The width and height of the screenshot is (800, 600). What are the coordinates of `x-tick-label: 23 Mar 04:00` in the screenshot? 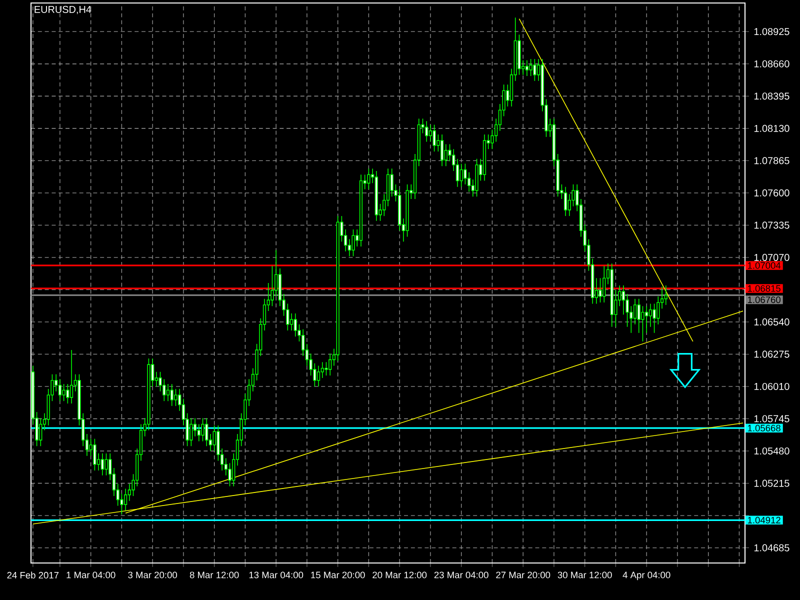 It's located at (461, 575).